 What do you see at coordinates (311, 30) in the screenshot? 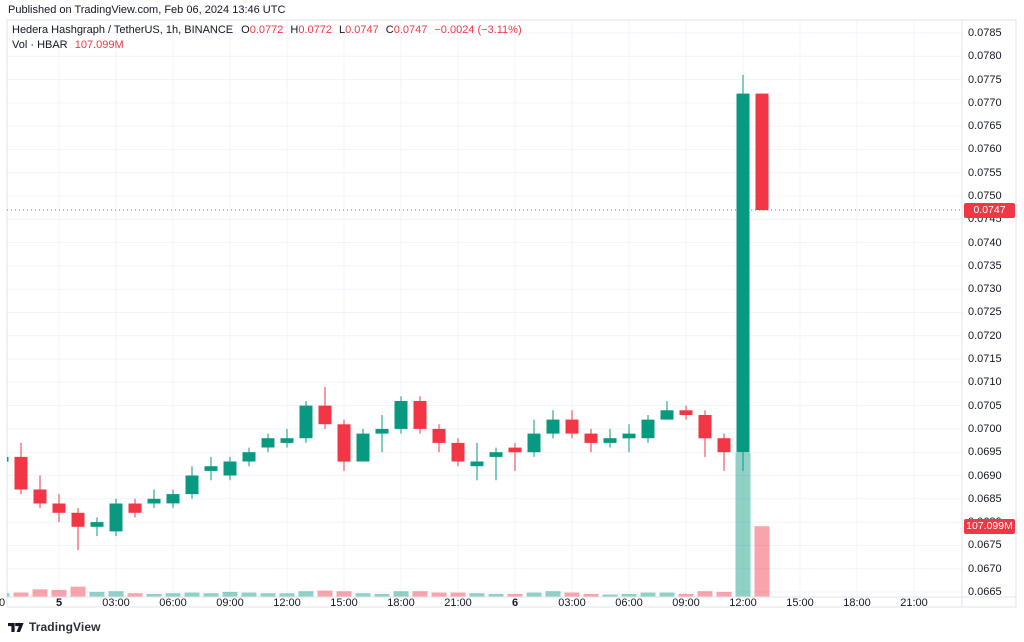
I see `ohlc-high: H0.0772` at bounding box center [311, 30].